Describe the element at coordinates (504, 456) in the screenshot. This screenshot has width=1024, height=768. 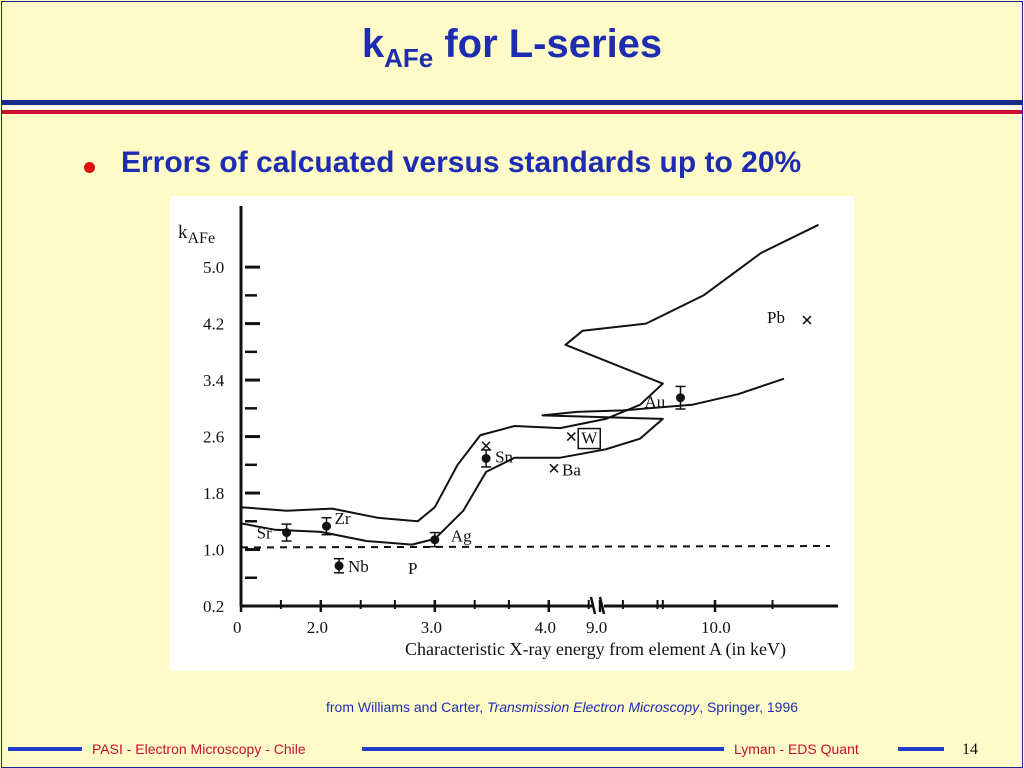
I see `point-label: Sn` at that location.